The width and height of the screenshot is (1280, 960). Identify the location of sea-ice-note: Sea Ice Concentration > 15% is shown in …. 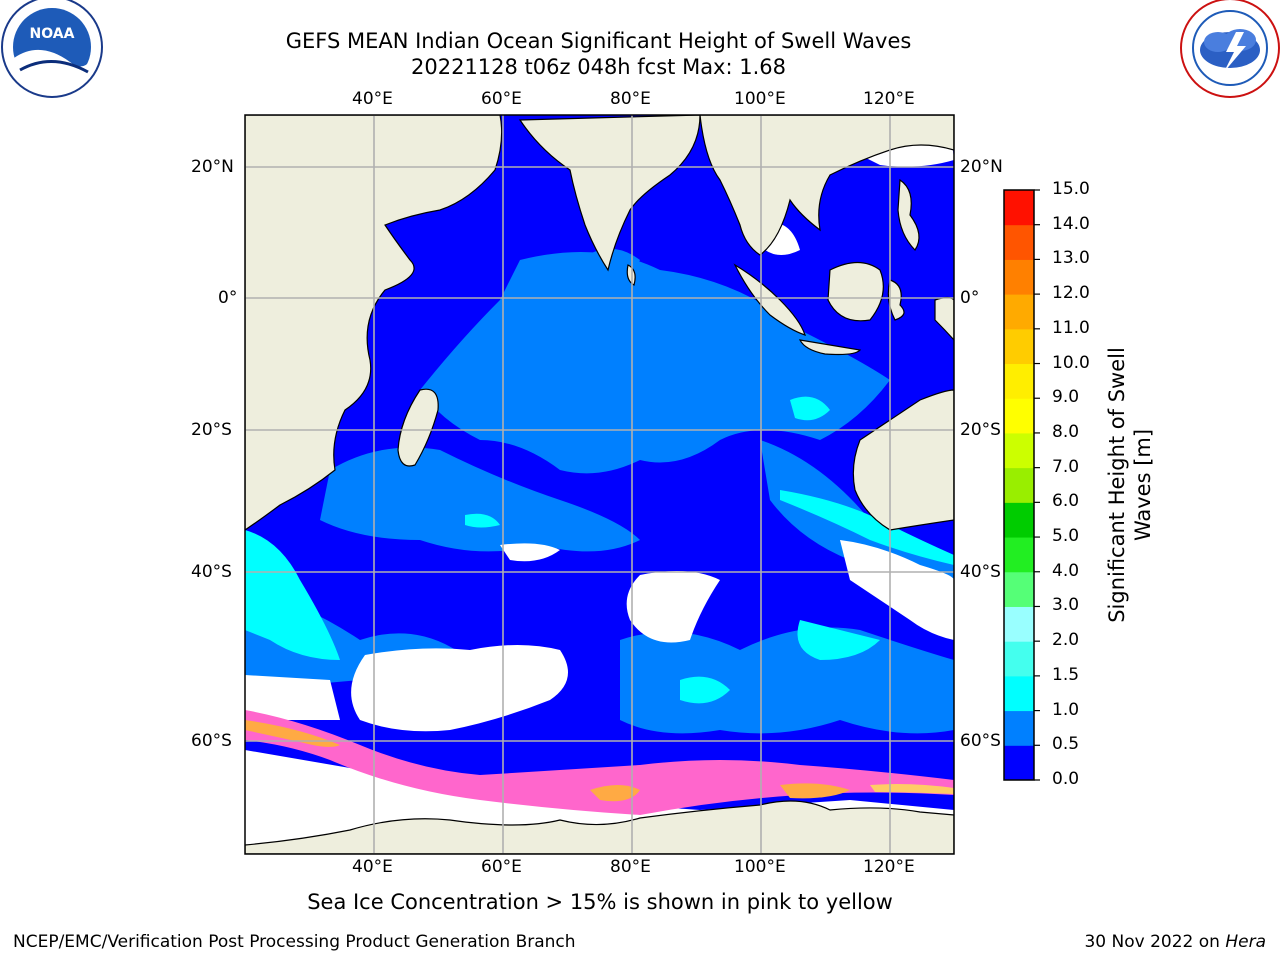
(600, 902).